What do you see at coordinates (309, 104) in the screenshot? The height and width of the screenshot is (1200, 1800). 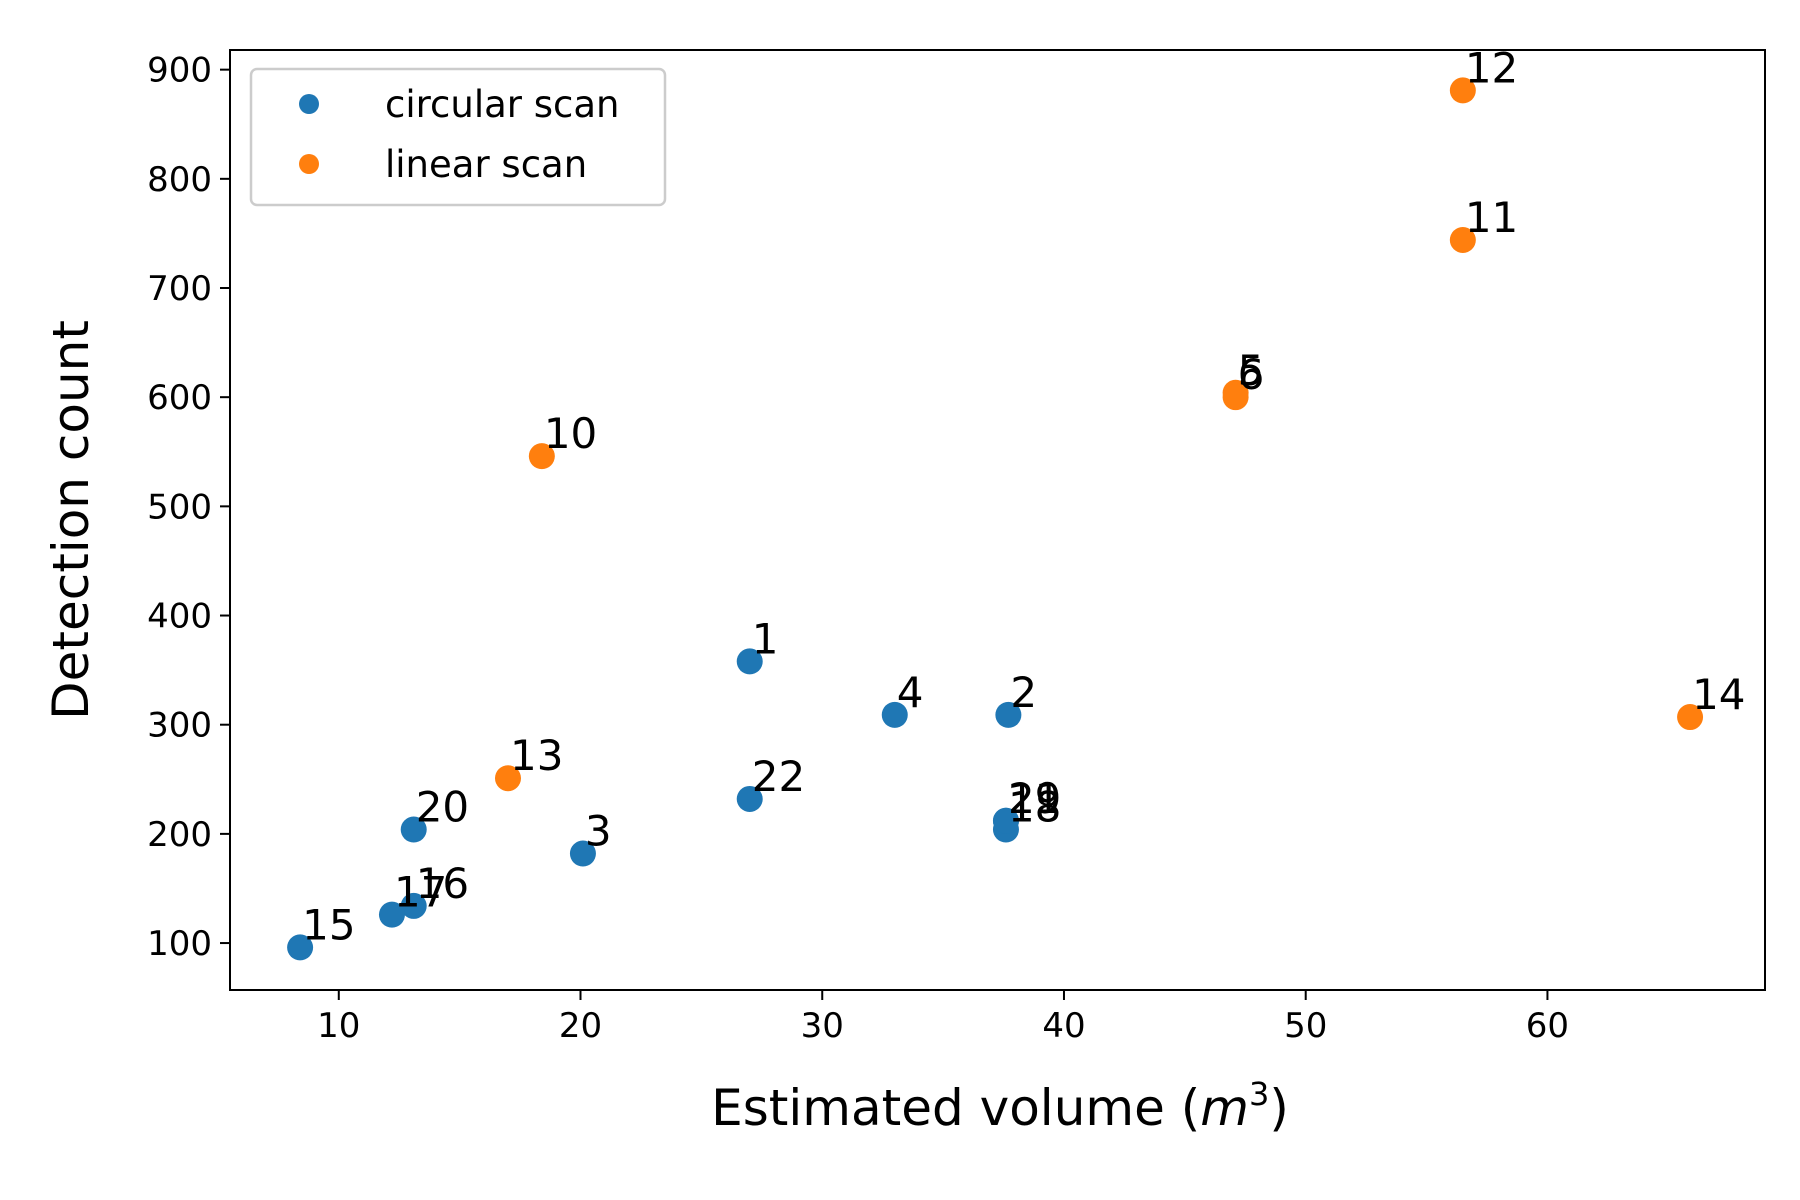 I see `legend-marker-circular` at bounding box center [309, 104].